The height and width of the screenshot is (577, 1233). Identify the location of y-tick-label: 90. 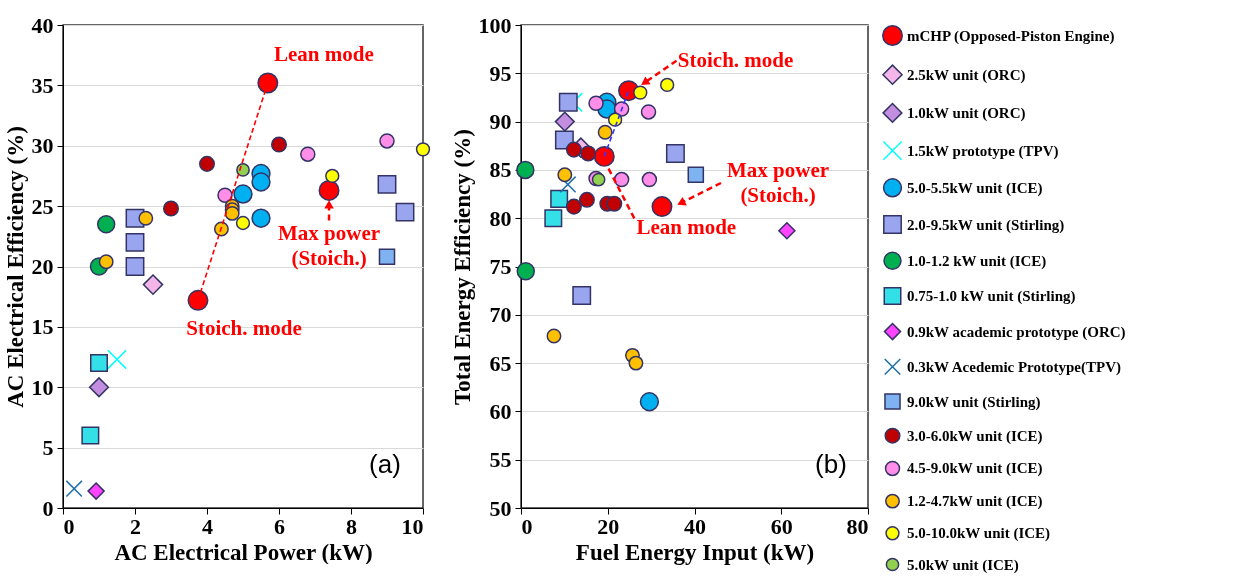
(500, 122).